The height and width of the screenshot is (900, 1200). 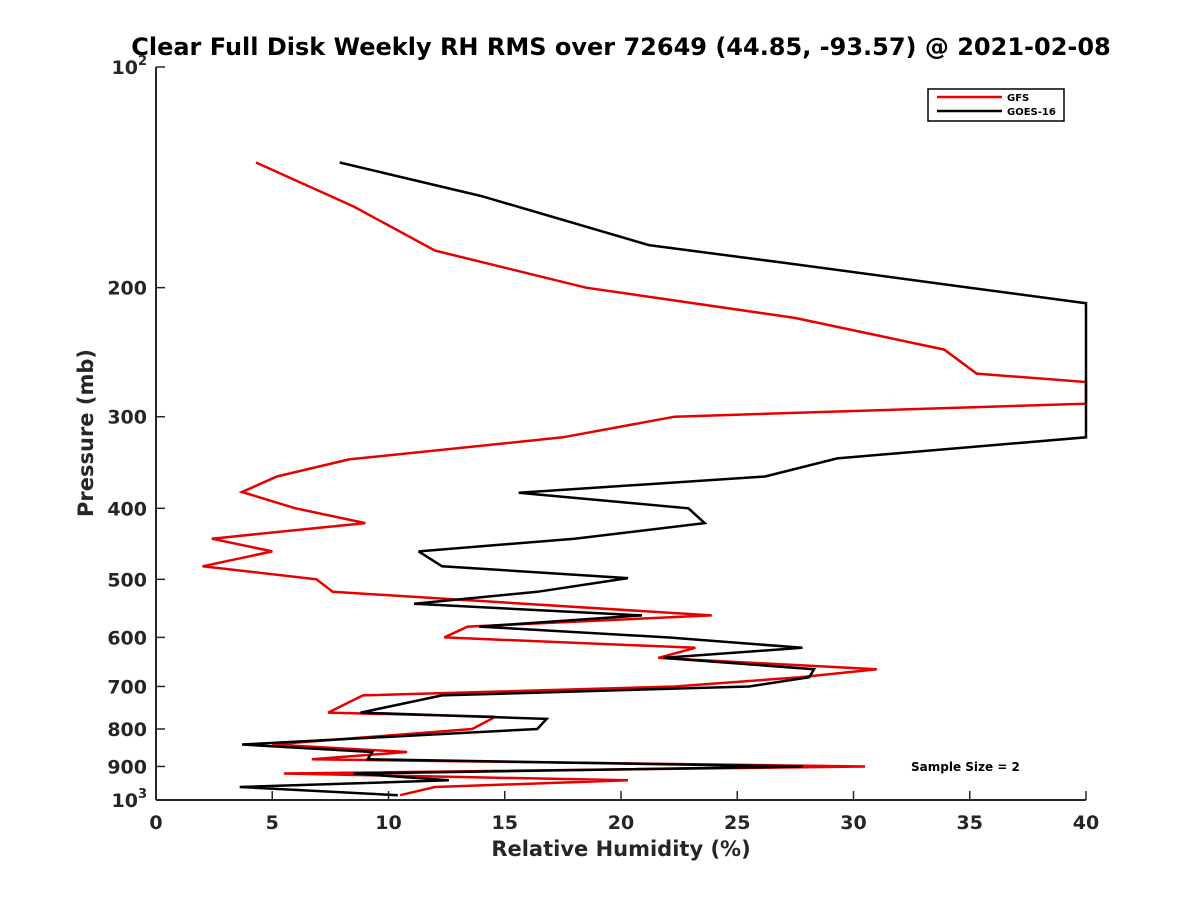 What do you see at coordinates (853, 823) in the screenshot?
I see `x-tick-label: 30` at bounding box center [853, 823].